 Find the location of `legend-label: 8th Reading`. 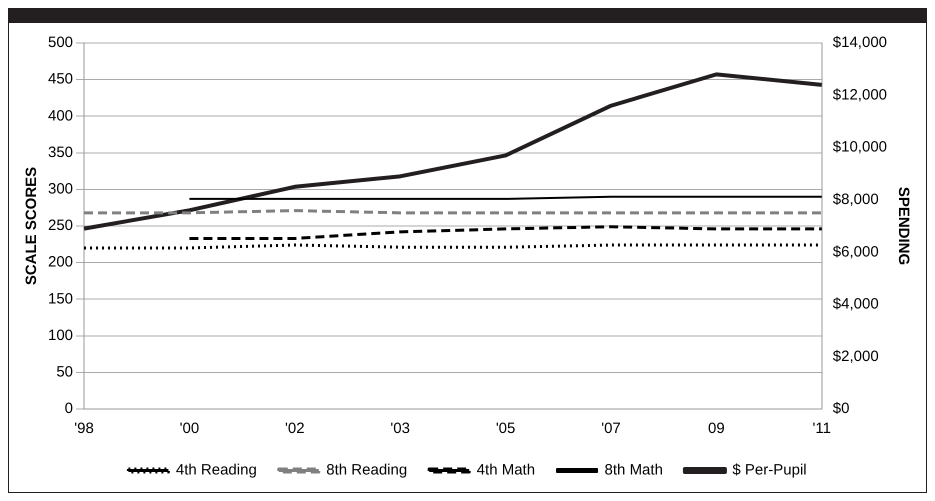

legend-label: 8th Reading is located at coordinates (367, 470).